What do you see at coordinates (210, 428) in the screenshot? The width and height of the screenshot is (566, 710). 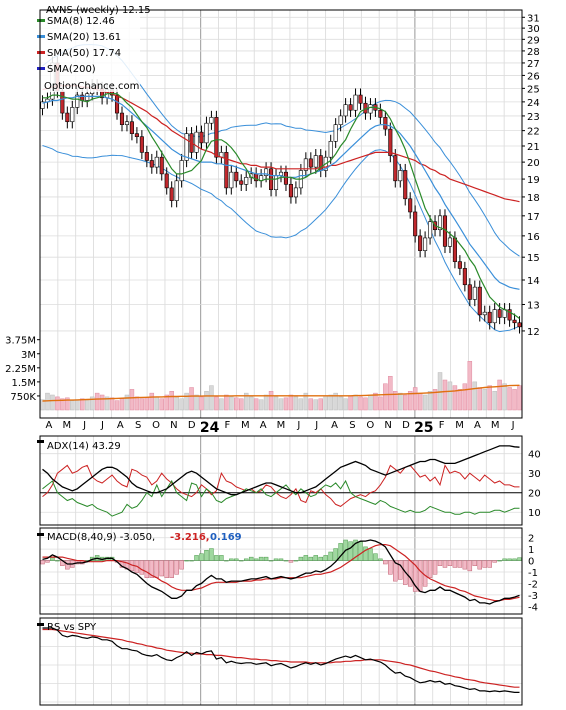 I see `x-tick-label: 24` at bounding box center [210, 428].